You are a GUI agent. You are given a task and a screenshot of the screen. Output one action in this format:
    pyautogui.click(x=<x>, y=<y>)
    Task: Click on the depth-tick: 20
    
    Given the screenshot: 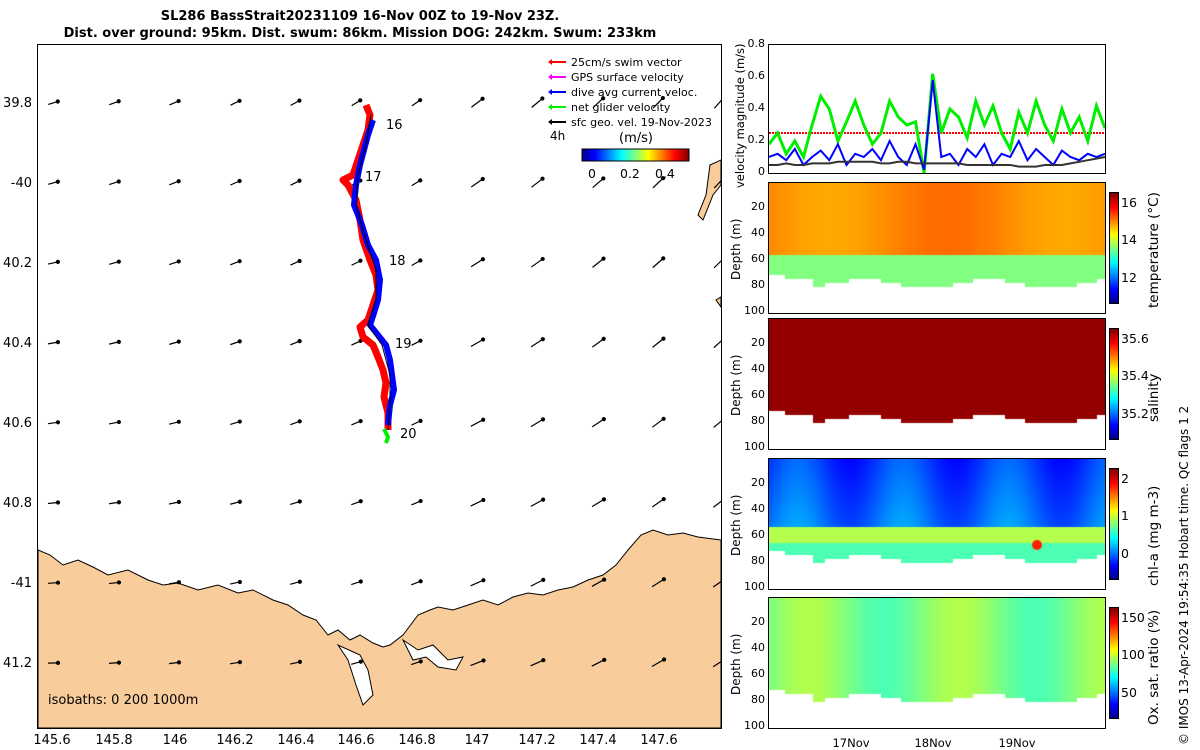 What is the action you would take?
    pyautogui.click(x=758, y=482)
    